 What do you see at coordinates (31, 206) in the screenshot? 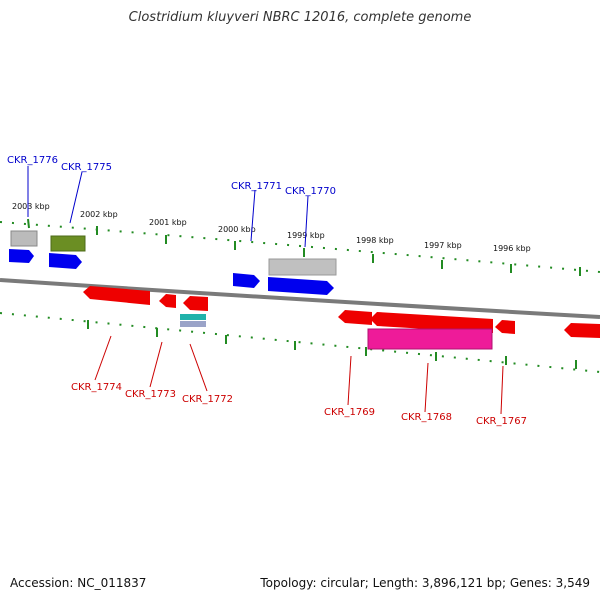
I see `scale-label: 2003 kbp` at bounding box center [31, 206].